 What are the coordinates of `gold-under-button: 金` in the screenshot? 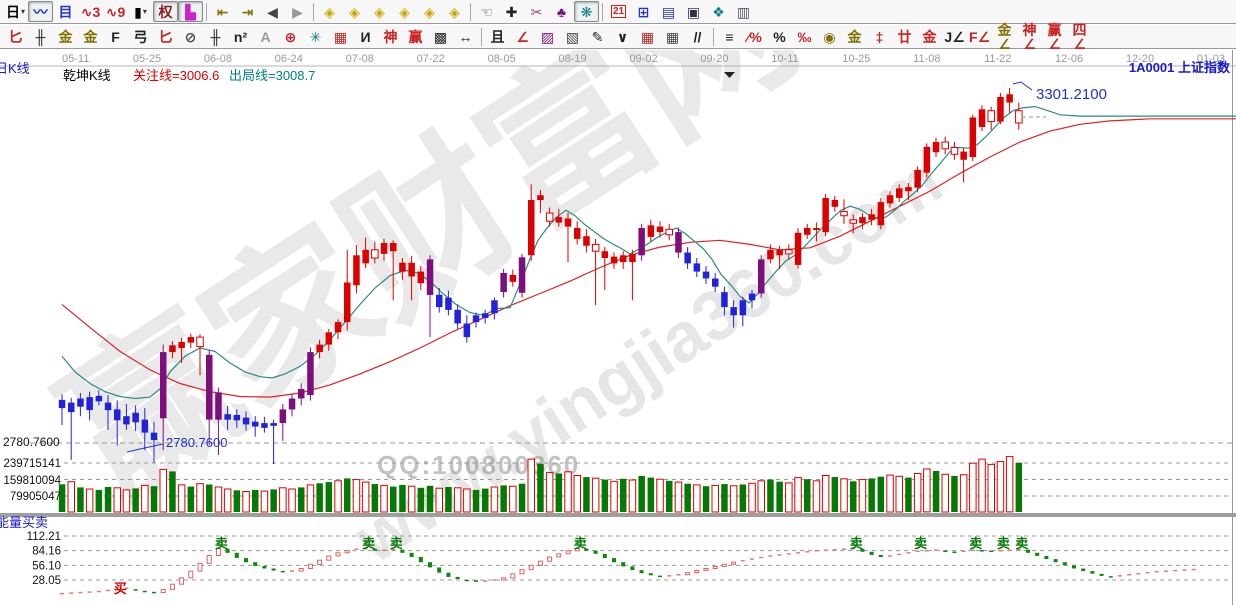 It's located at (929, 36).